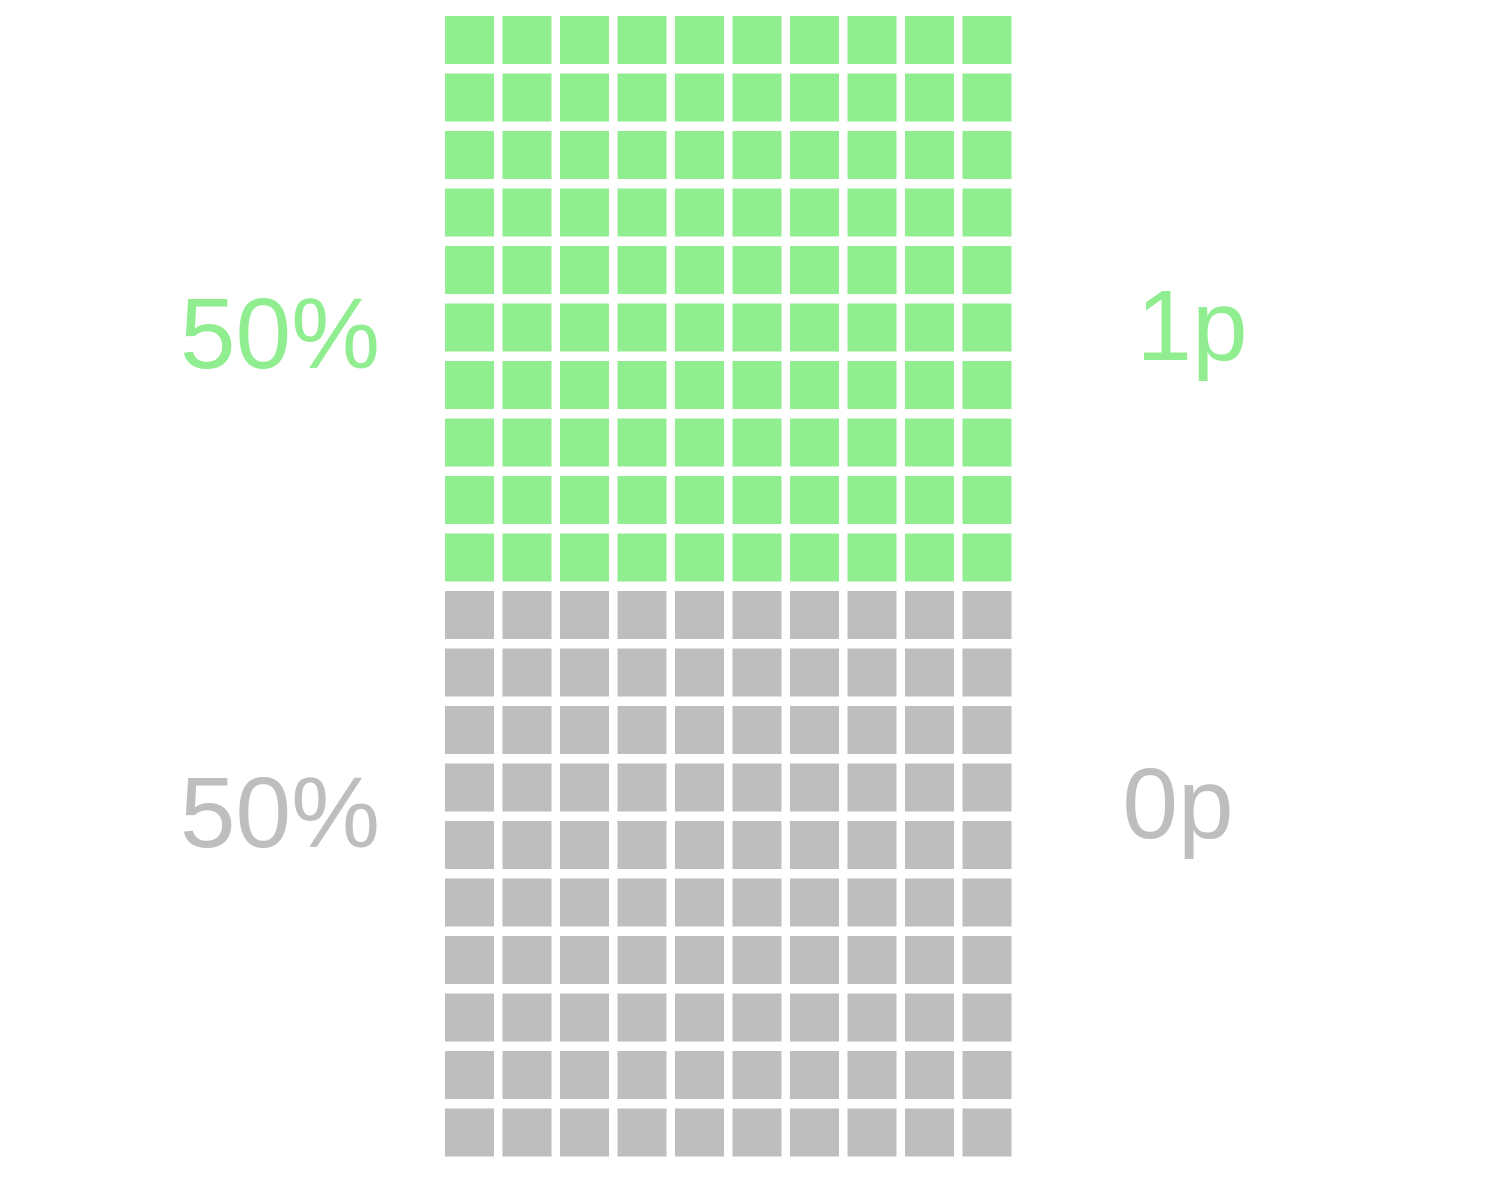 This screenshot has height=1182, width=1485. What do you see at coordinates (280, 813) in the screenshot?
I see `percent-label-0p: 50%` at bounding box center [280, 813].